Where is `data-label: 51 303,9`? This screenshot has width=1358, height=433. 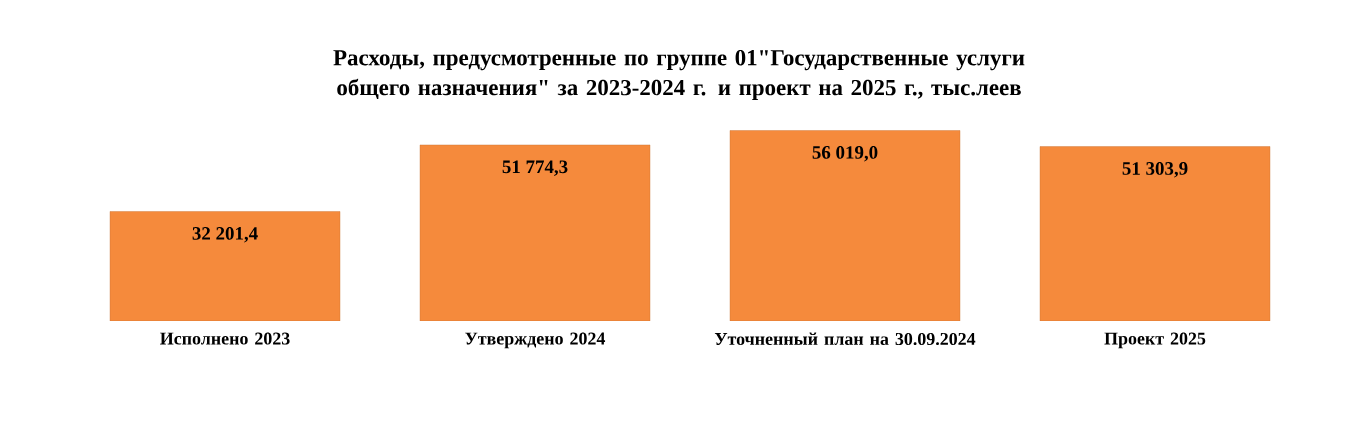 data-label: 51 303,9 is located at coordinates (1155, 170).